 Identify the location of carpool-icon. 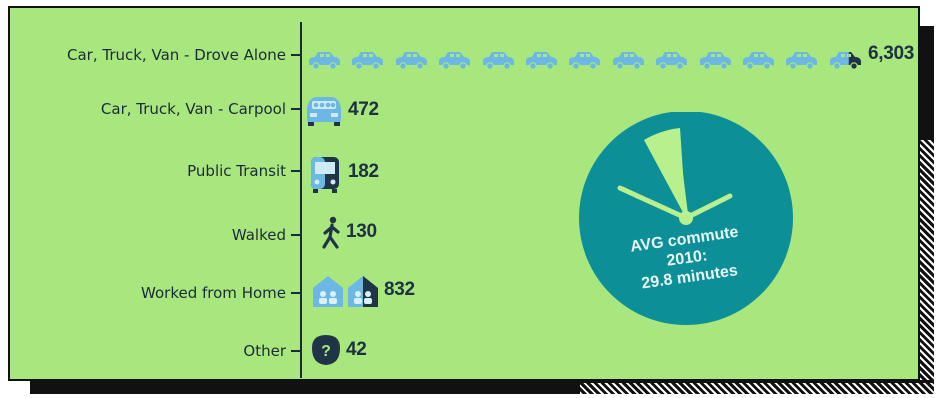
(324, 111).